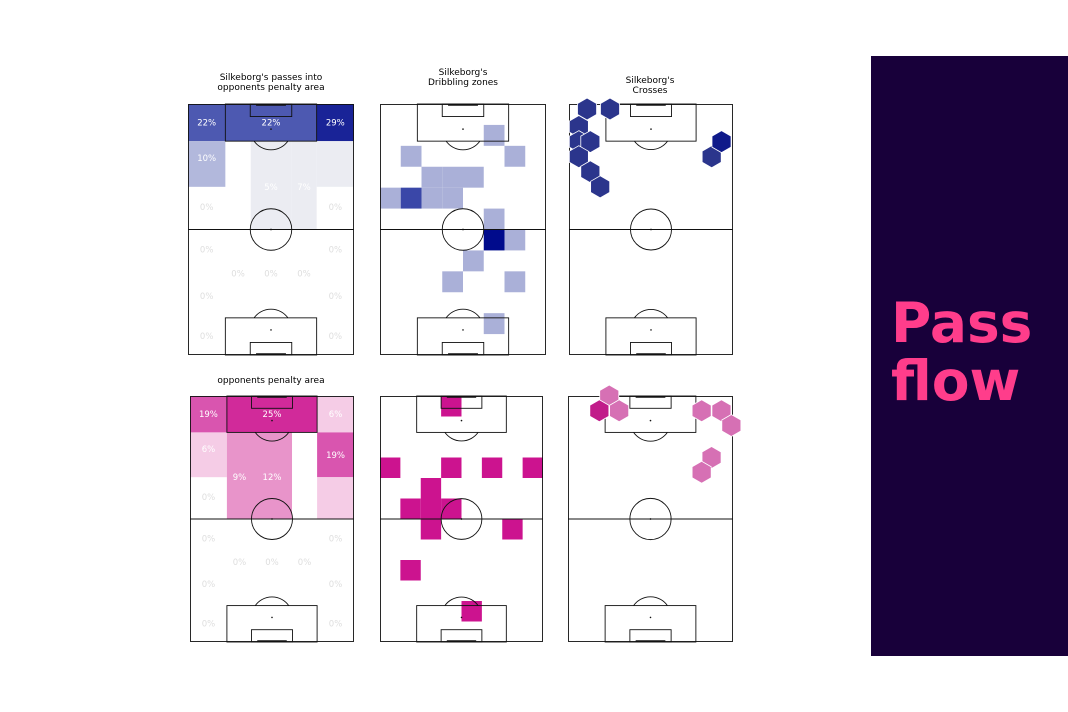 The width and height of the screenshot is (1068, 712). Describe the element at coordinates (240, 563) in the screenshot. I see `zone-label-own-left-half: 0%` at that location.